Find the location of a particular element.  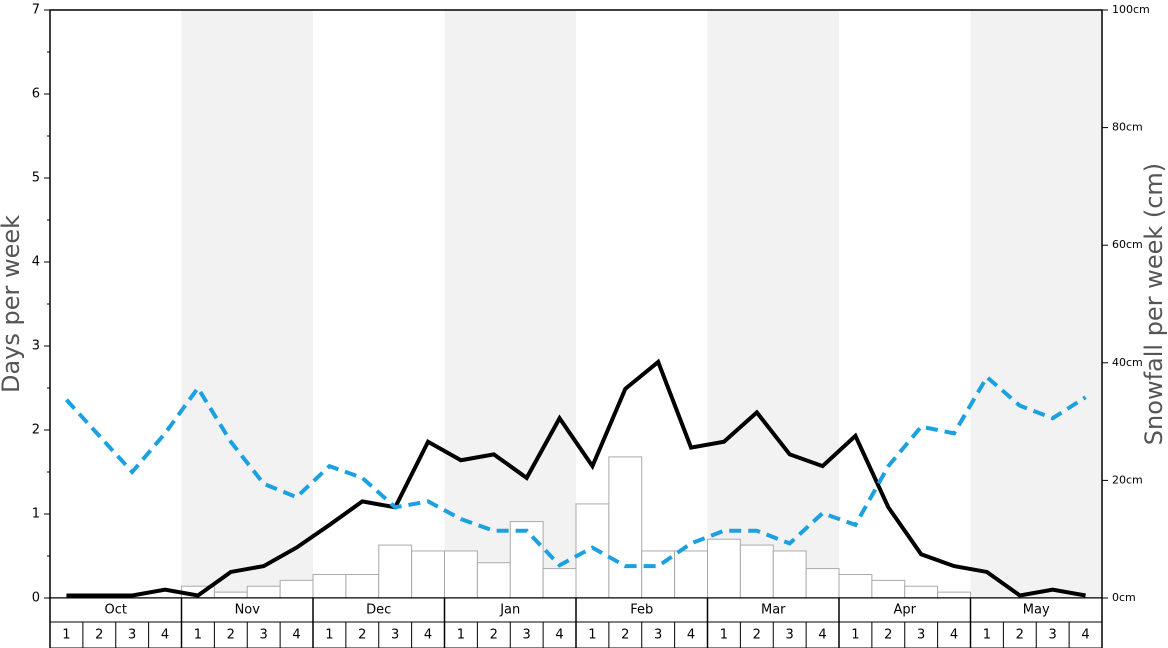

y-tick-label: 2 is located at coordinates (36, 430).